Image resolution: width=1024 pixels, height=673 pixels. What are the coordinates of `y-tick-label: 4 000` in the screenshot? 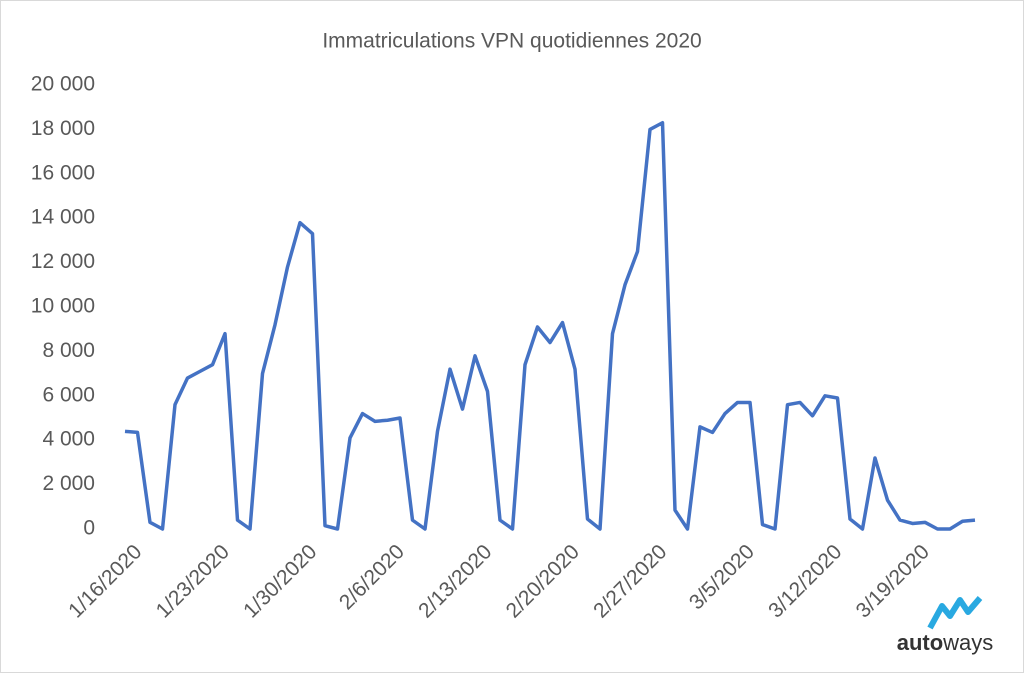 It's located at (68, 439).